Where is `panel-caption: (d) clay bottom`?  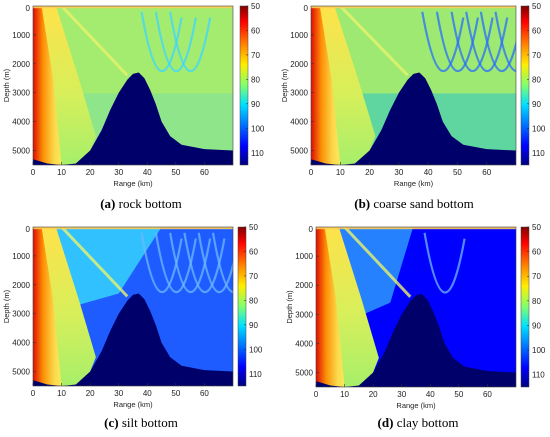
panel-caption: (d) clay bottom is located at coordinates (418, 422).